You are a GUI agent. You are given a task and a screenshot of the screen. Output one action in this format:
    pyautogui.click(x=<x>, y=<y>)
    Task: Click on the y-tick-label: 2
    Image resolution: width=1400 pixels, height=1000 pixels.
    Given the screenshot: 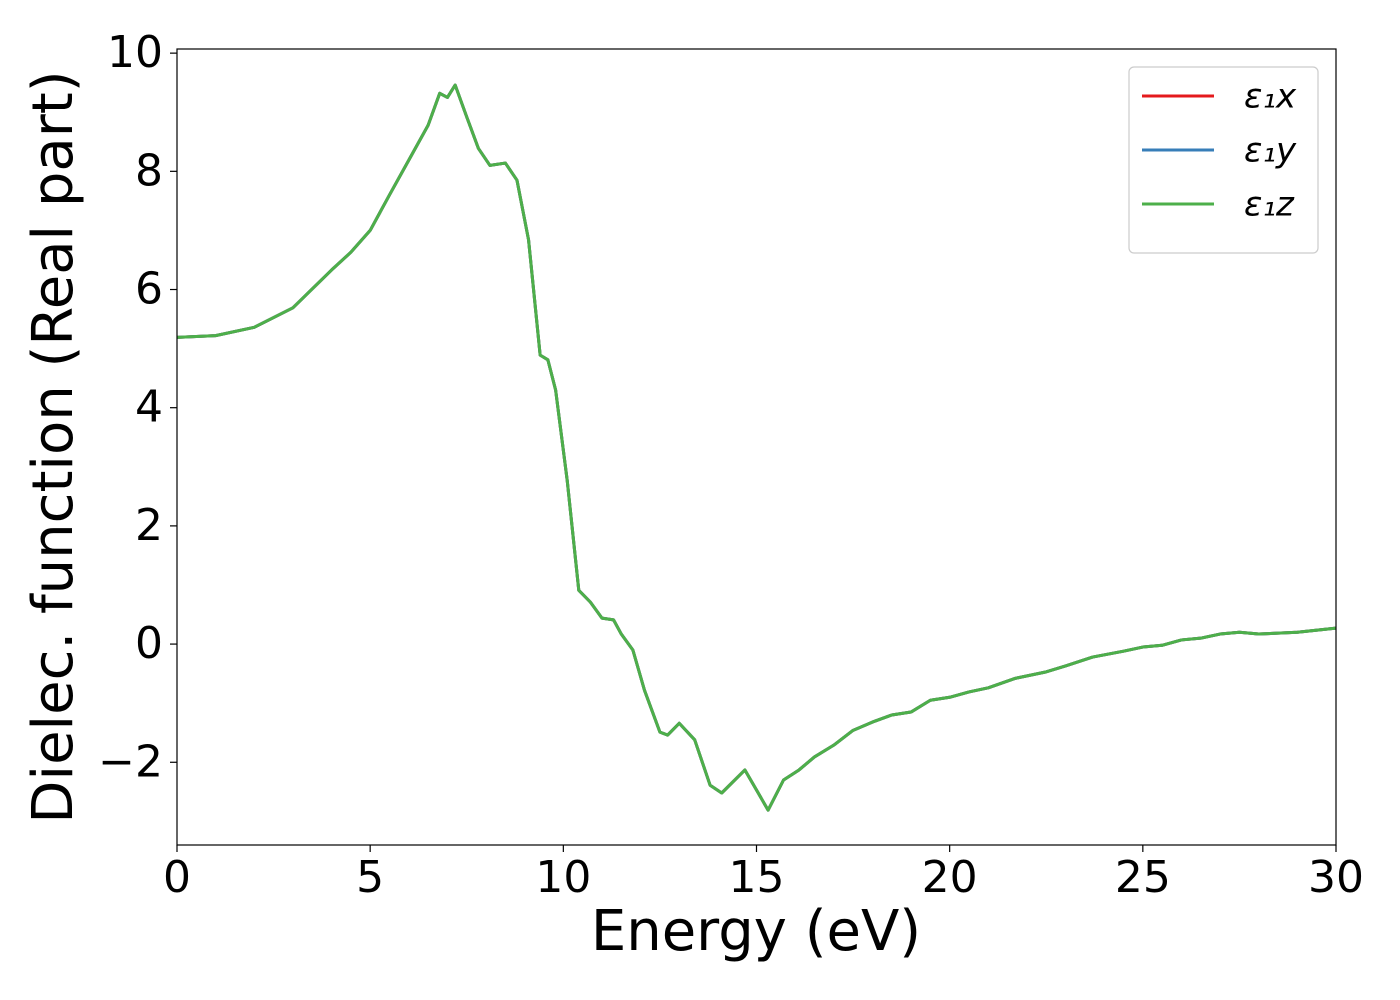 What is the action you would take?
    pyautogui.click(x=149, y=525)
    